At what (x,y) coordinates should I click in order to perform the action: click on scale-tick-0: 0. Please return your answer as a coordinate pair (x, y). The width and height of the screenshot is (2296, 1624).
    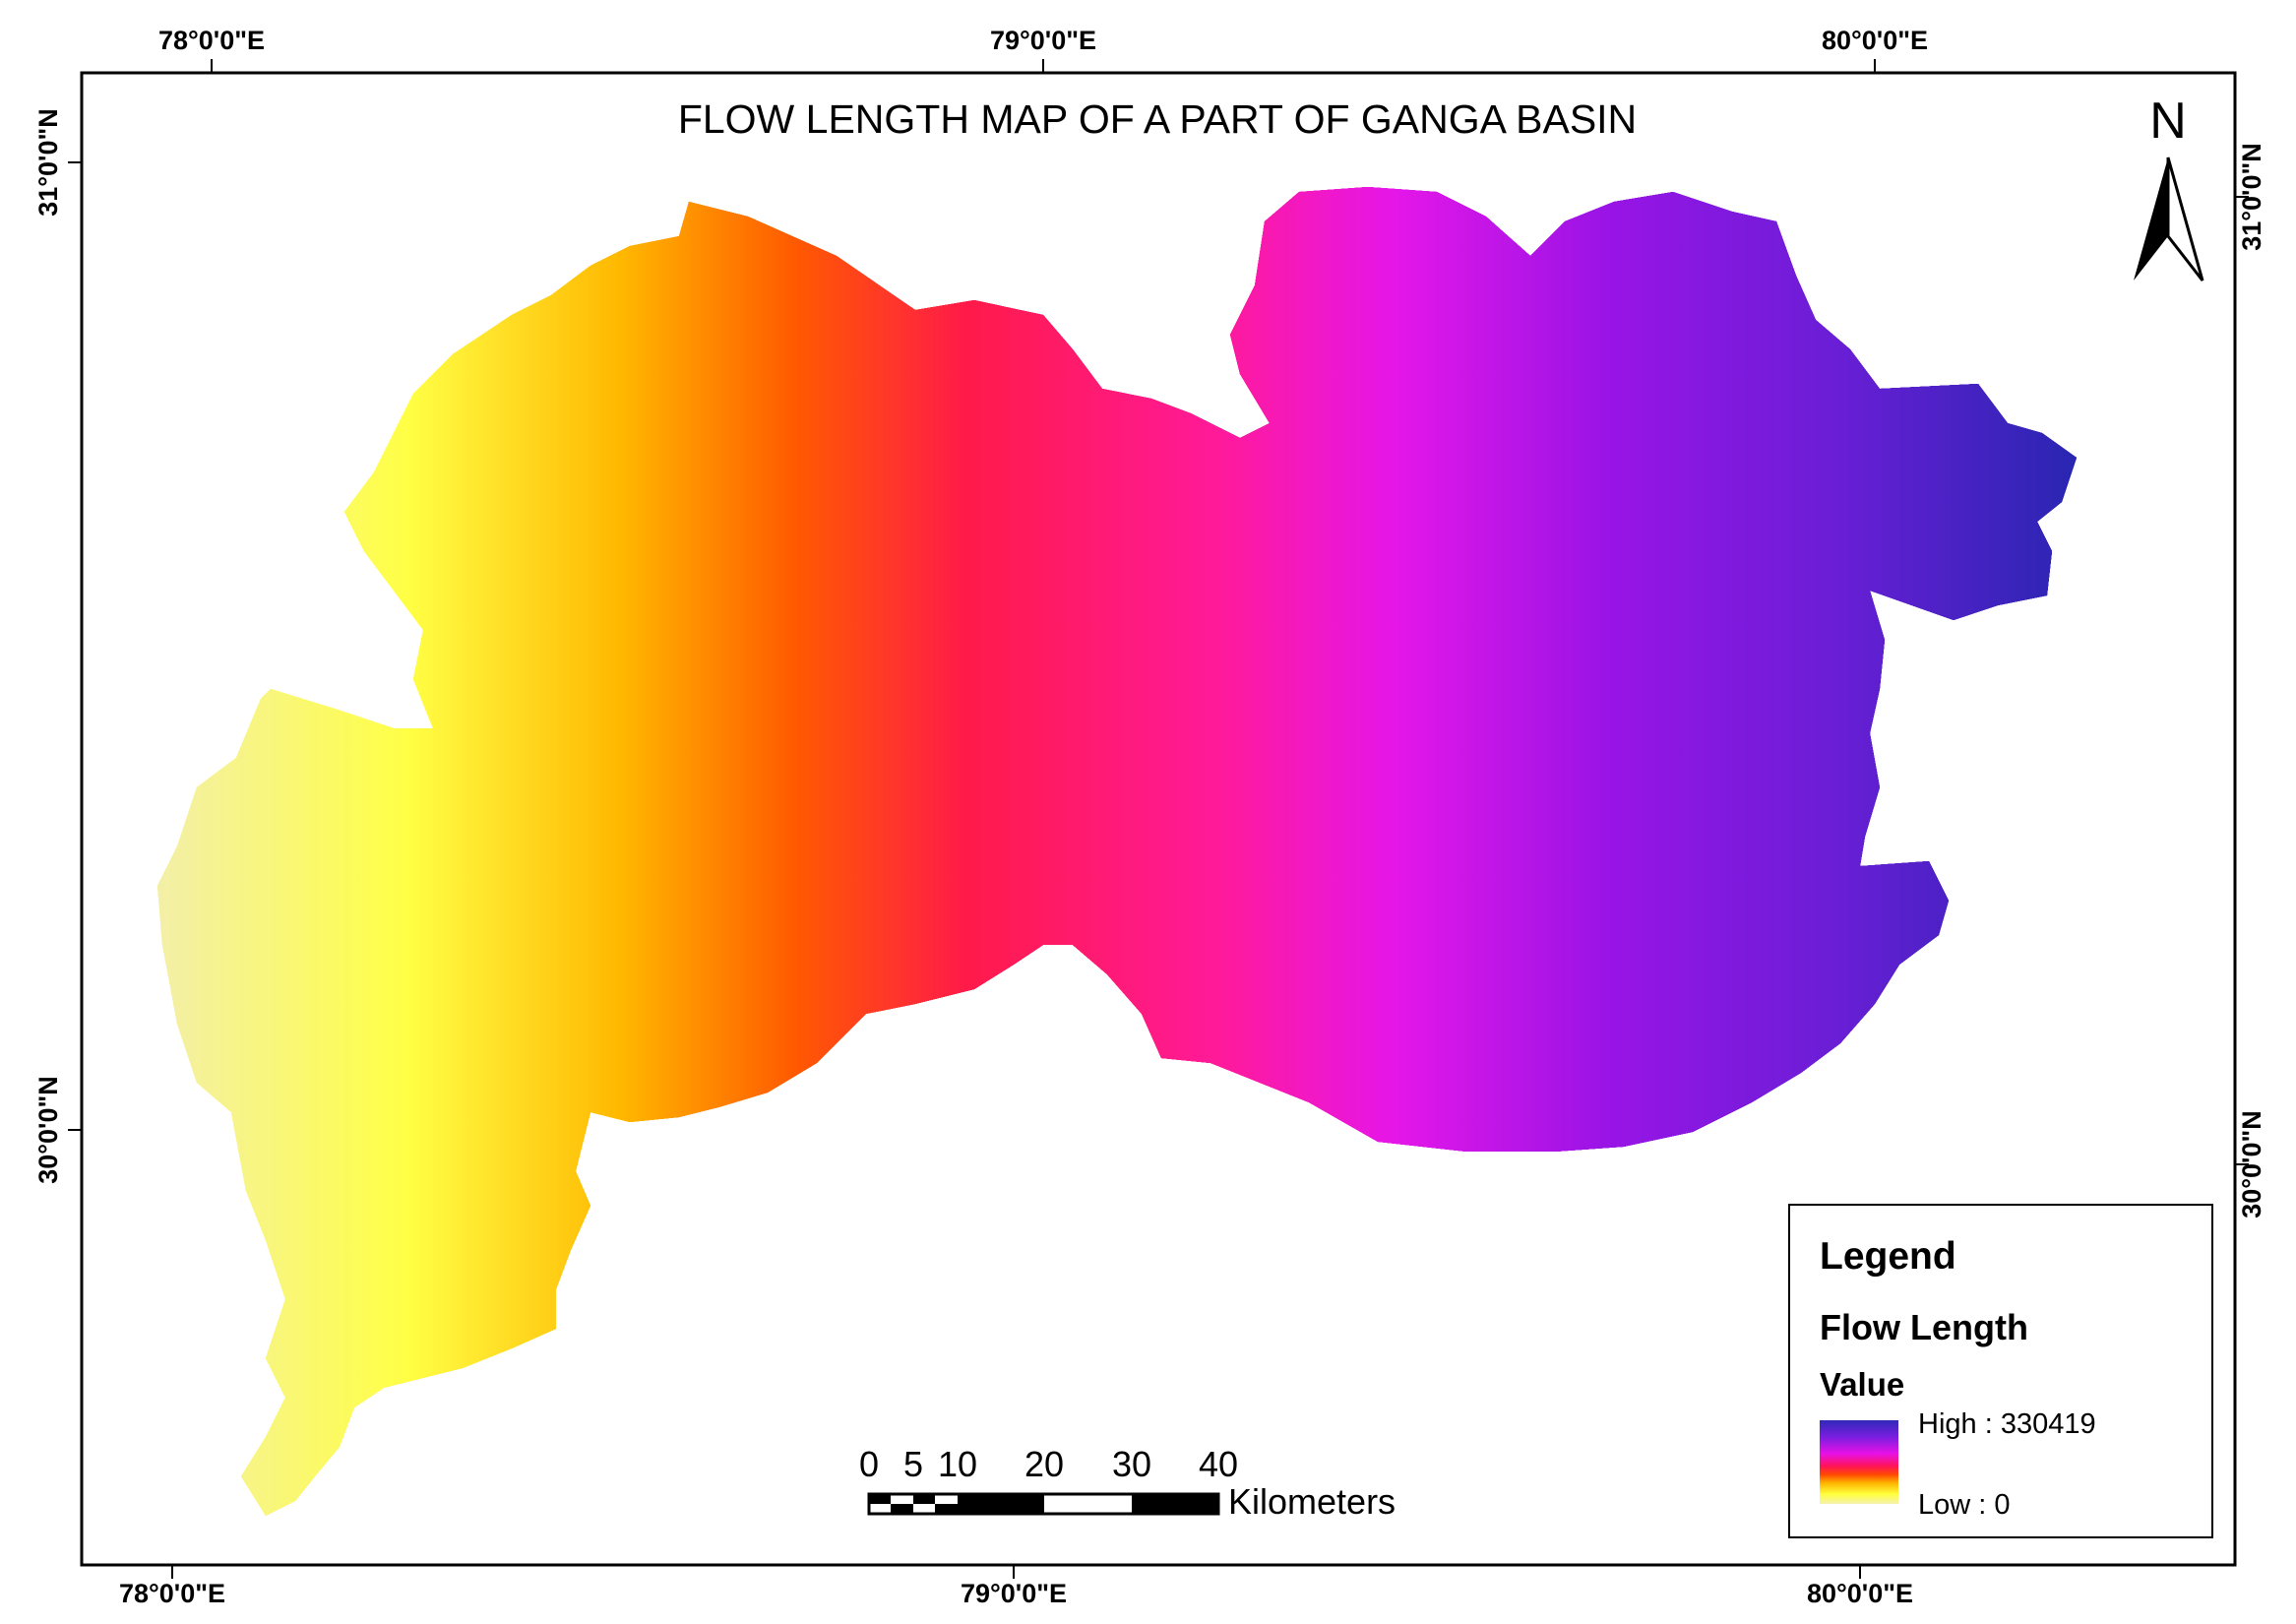
    Looking at the image, I should click on (869, 1464).